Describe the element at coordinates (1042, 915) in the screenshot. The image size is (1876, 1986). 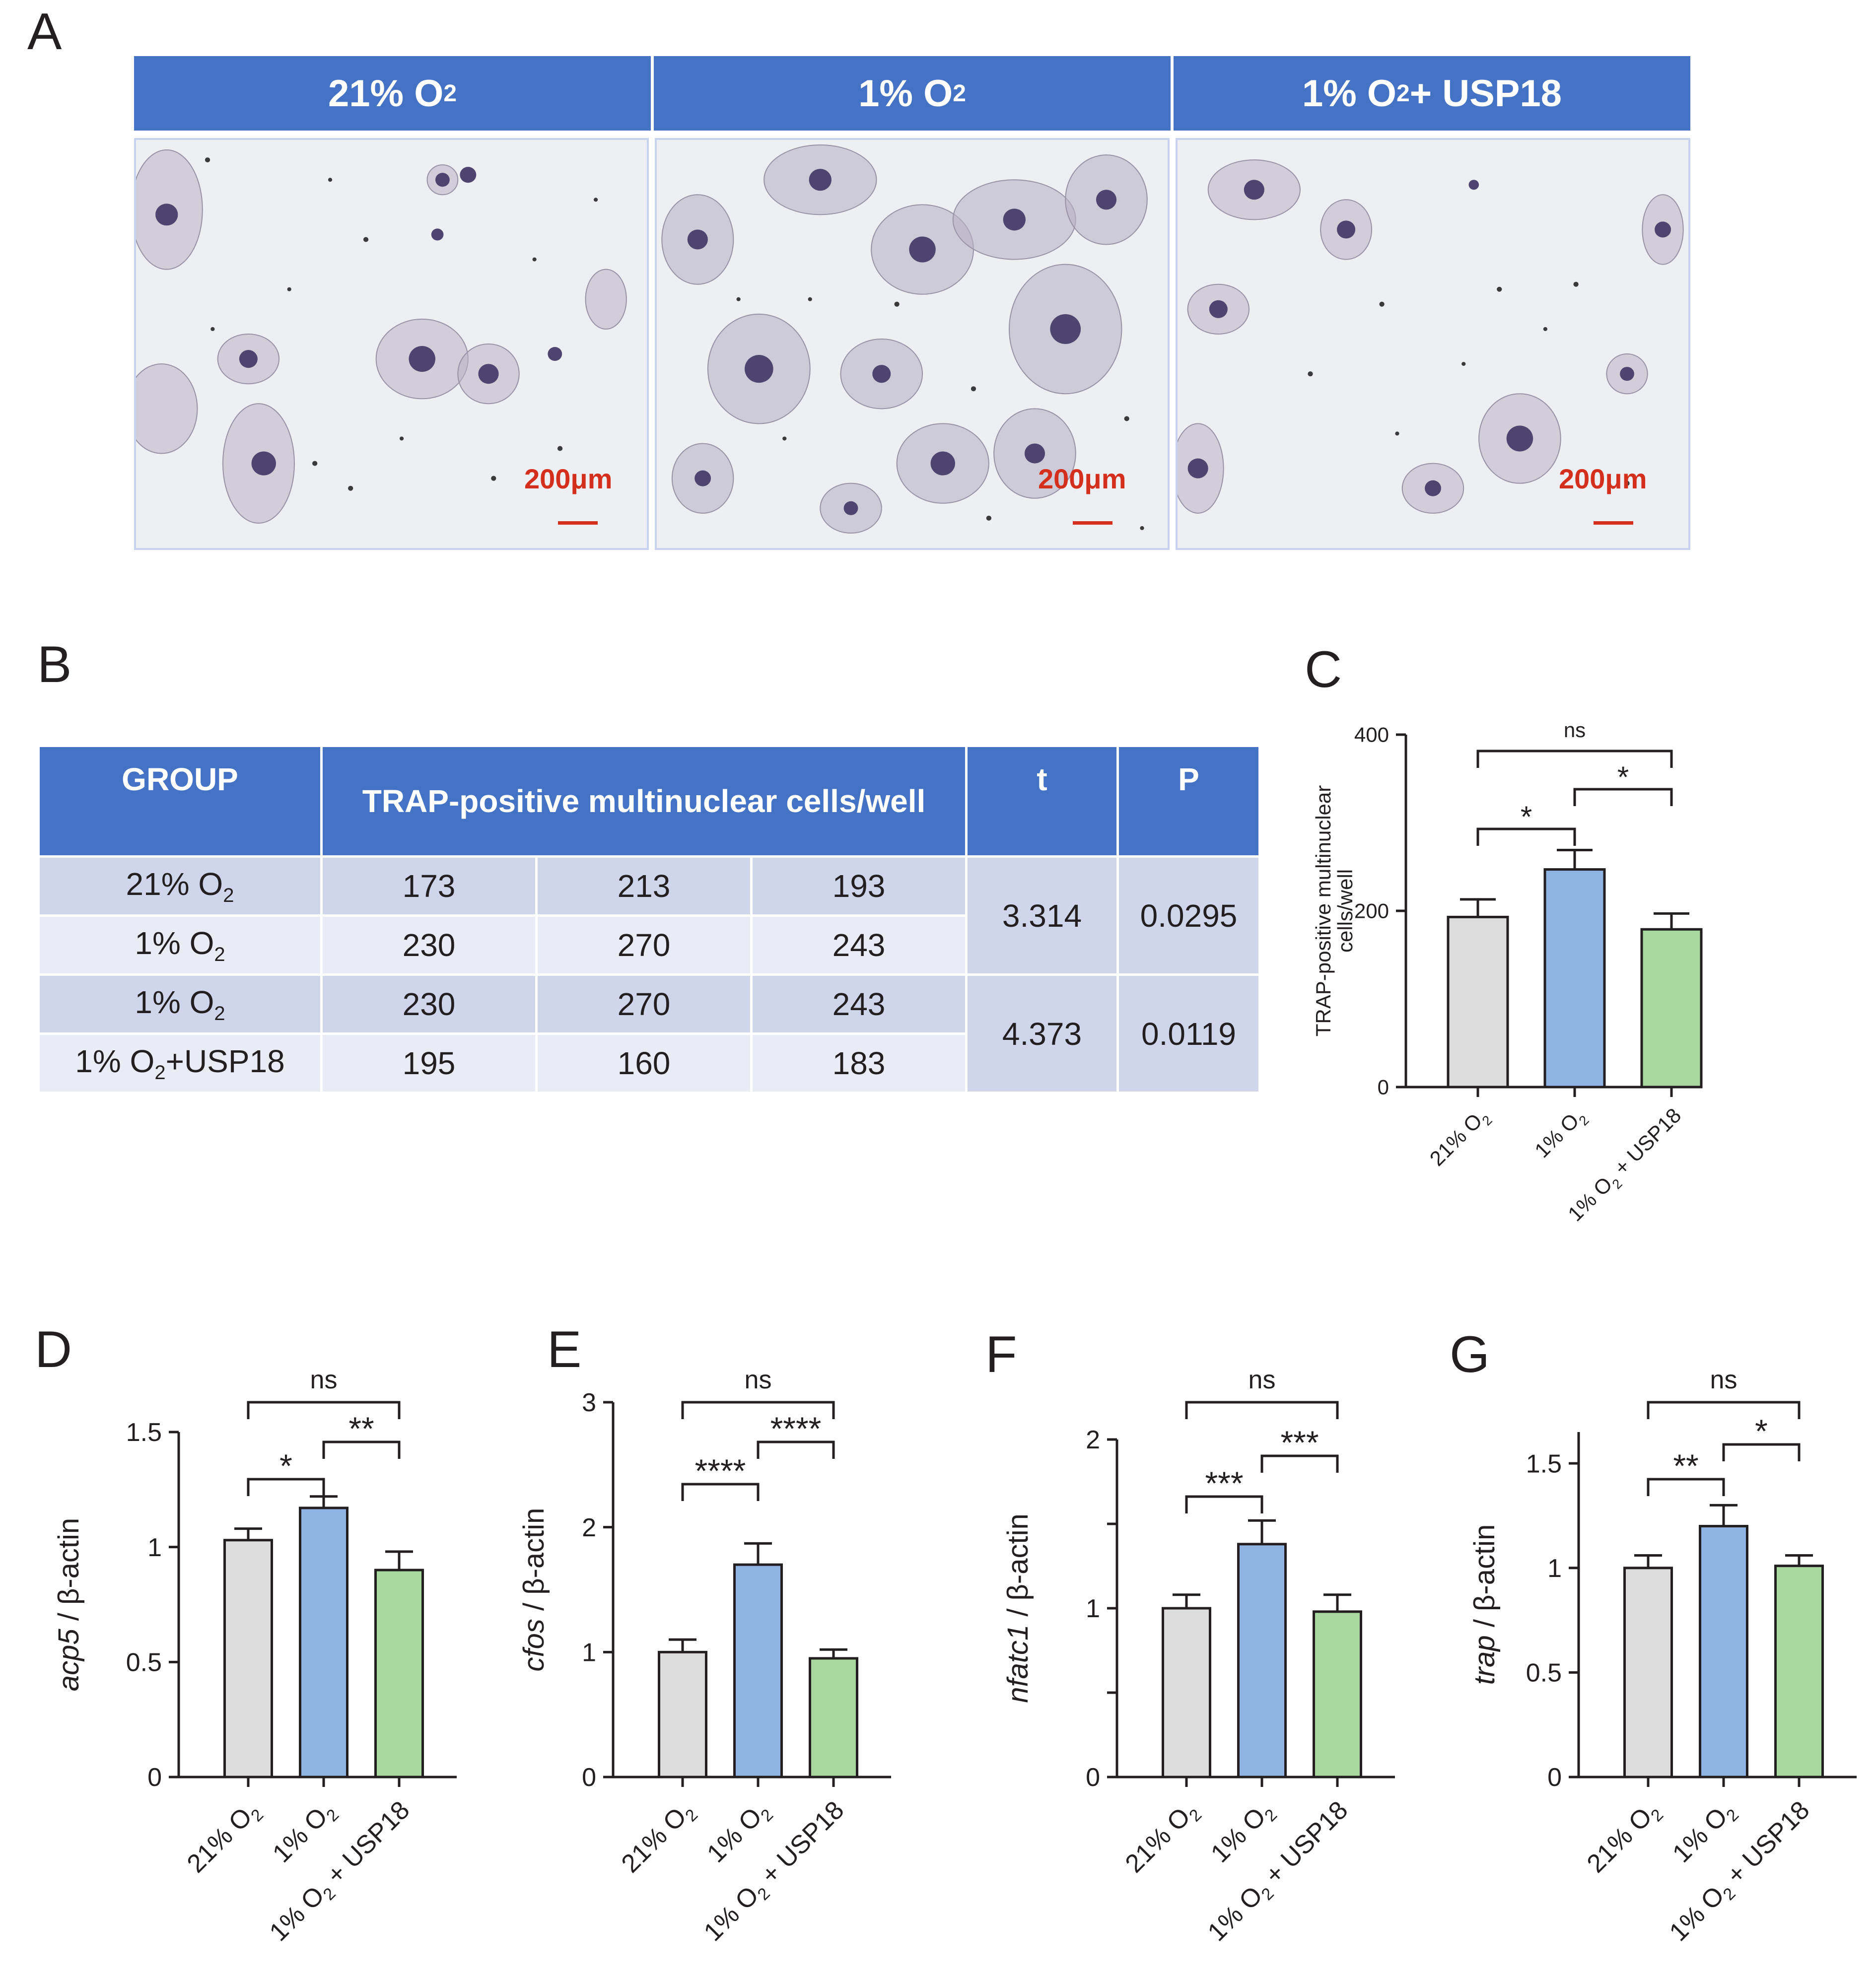
I see `t-value: 3.314` at that location.